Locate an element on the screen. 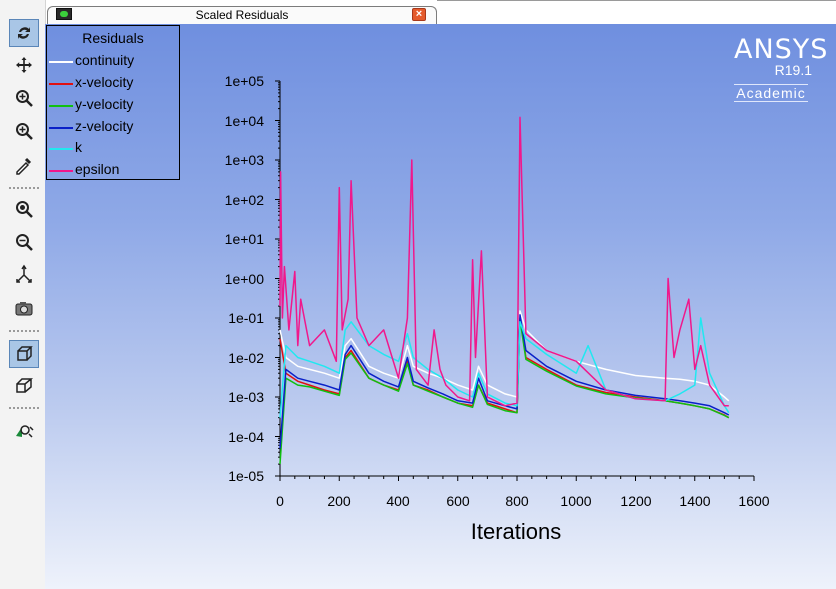 This screenshot has height=589, width=836. zoom-to-area-icon is located at coordinates (24, 131).